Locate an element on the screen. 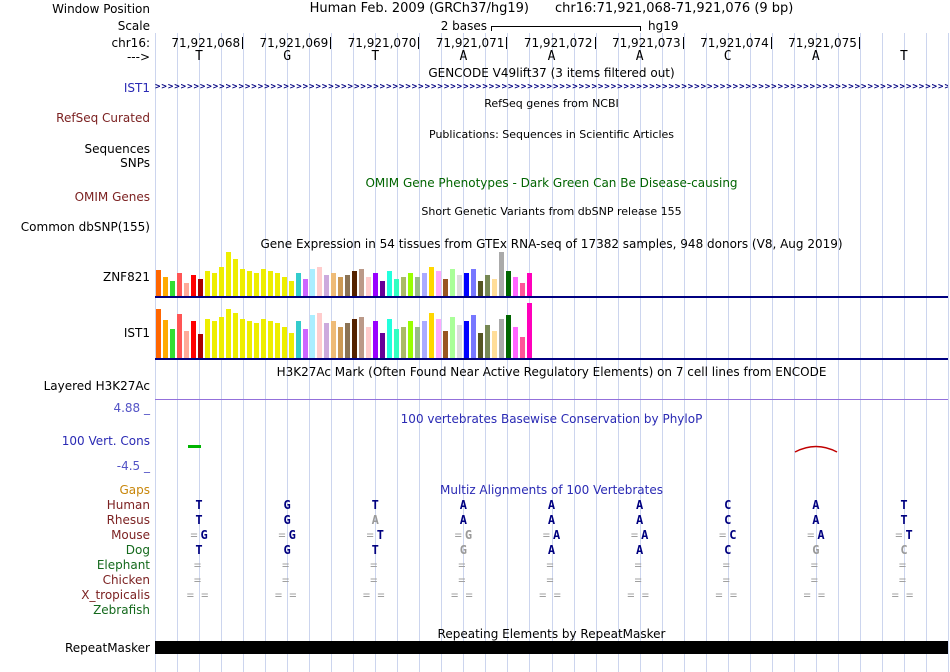 This screenshot has width=950, height=672. species-label-zebrafish: Zebrafish is located at coordinates (121, 610).